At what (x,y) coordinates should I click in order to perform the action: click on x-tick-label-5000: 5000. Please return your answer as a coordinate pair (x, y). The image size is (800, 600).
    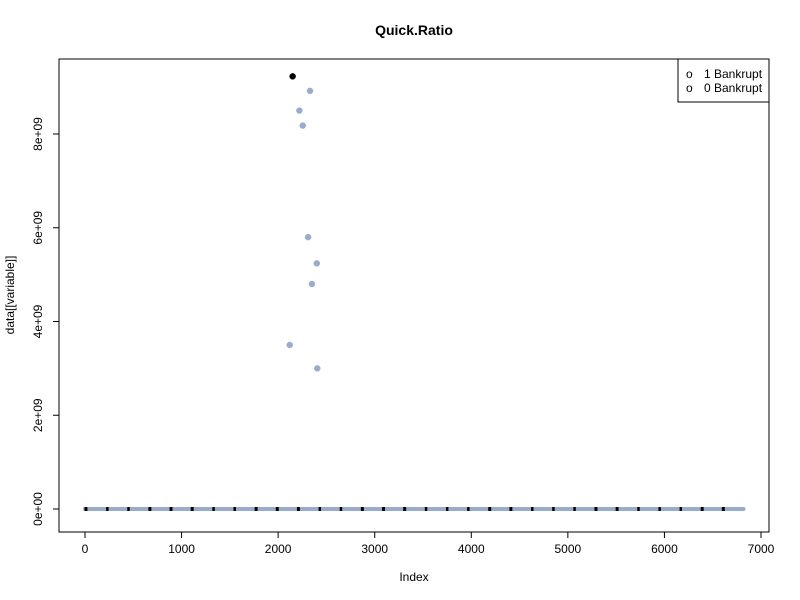
    Looking at the image, I should click on (568, 549).